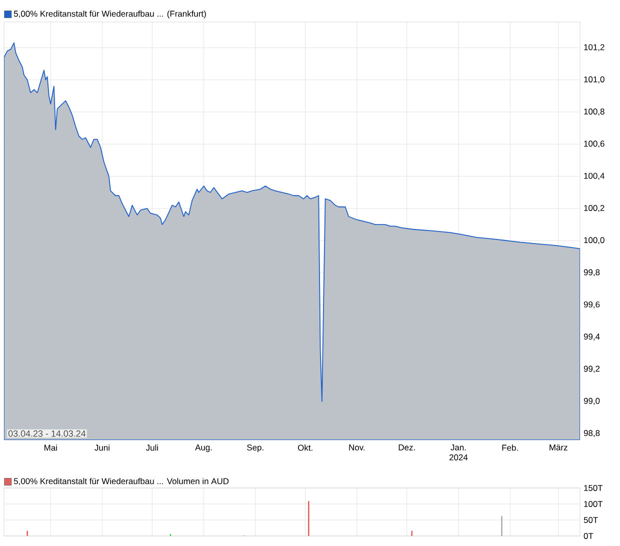 The height and width of the screenshot is (546, 620). I want to click on x-tick-label: März, so click(559, 447).